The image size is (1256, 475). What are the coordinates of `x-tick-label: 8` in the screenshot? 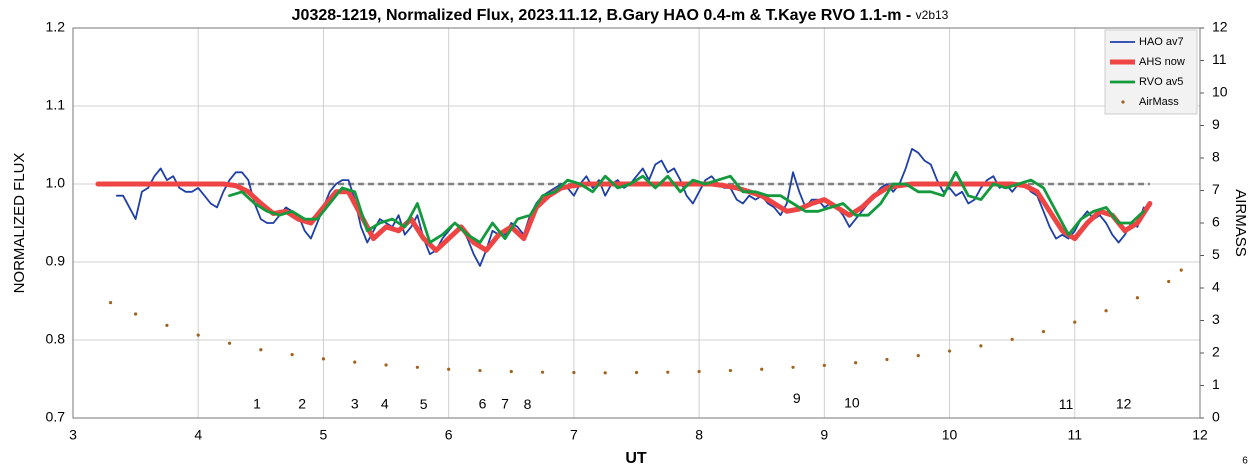 It's located at (699, 435).